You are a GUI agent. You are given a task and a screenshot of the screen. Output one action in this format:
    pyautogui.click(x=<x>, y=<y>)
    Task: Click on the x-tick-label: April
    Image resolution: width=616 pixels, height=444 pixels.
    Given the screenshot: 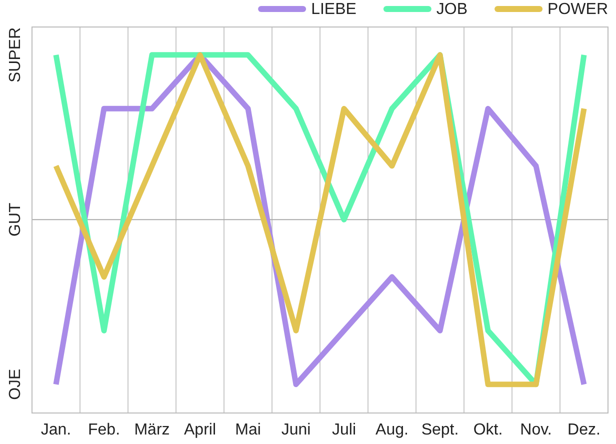 What is the action you would take?
    pyautogui.click(x=200, y=429)
    